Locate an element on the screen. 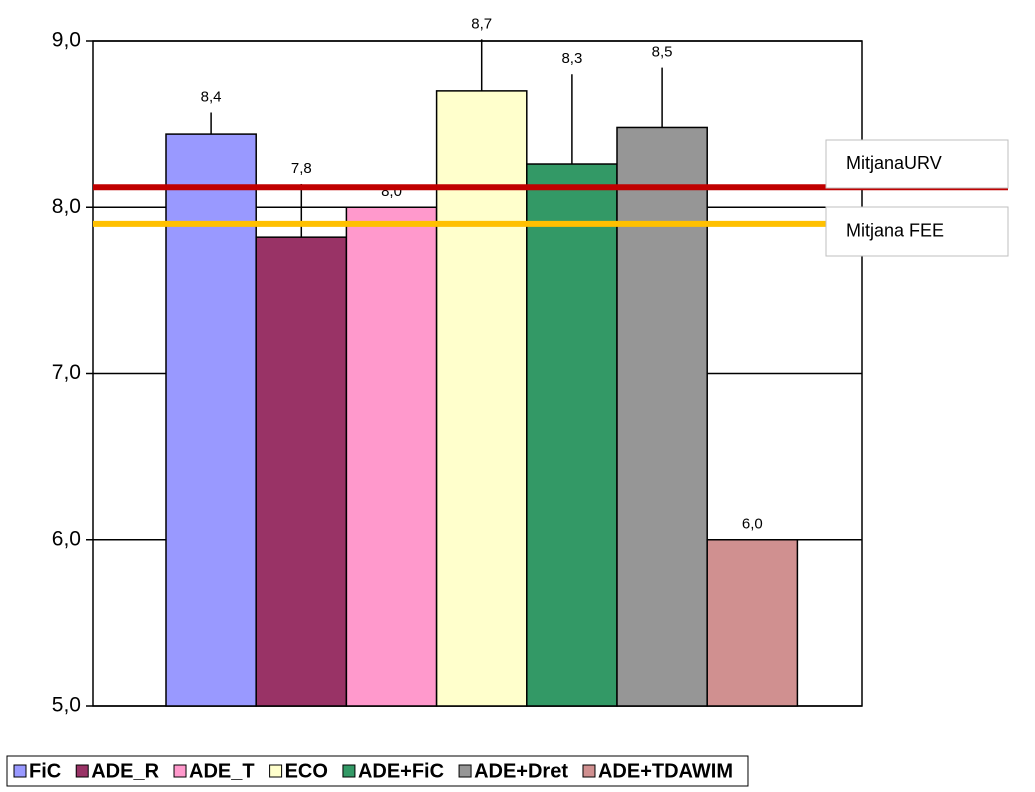  y-tick-label: 5,0 is located at coordinates (66, 705).